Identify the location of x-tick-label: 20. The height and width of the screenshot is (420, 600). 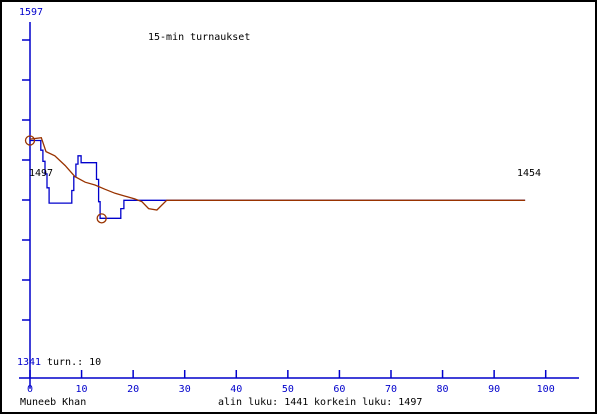
(133, 389).